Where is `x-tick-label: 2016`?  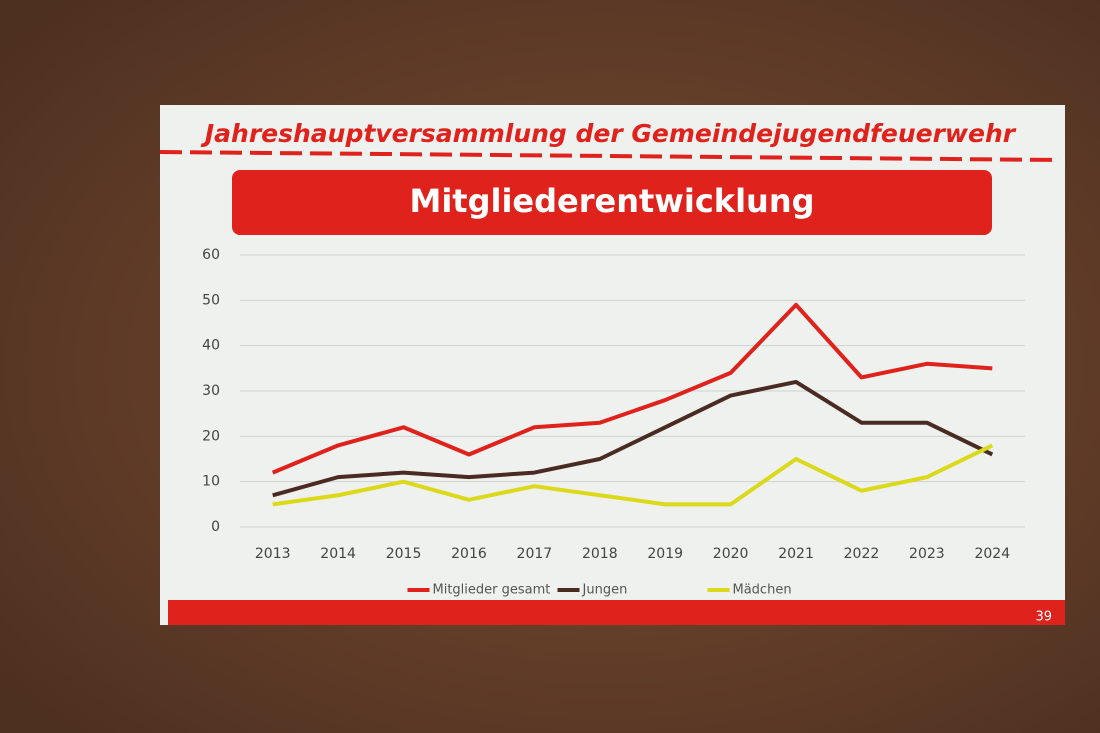 x-tick-label: 2016 is located at coordinates (469, 554).